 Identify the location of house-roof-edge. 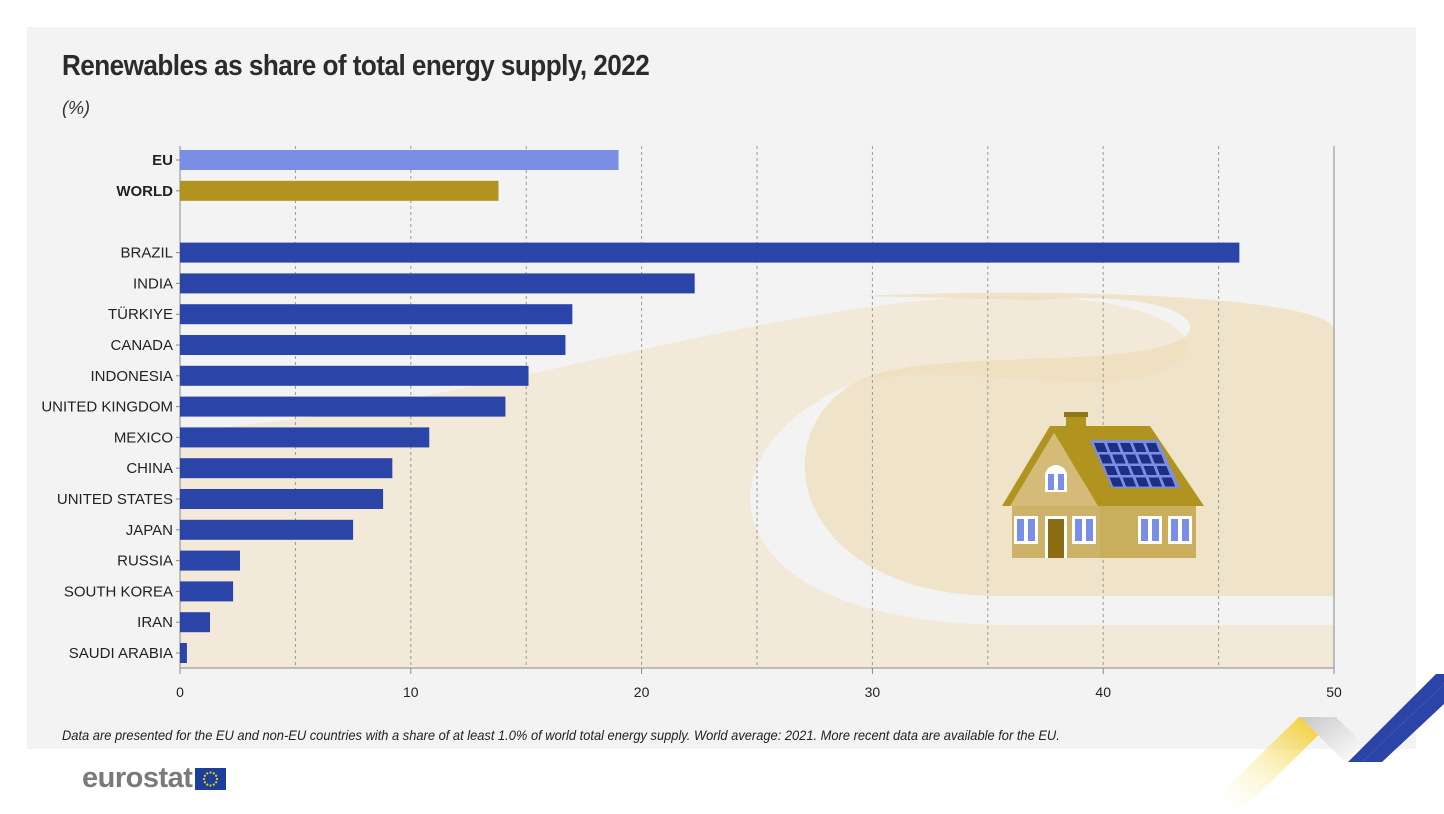
(1030, 466).